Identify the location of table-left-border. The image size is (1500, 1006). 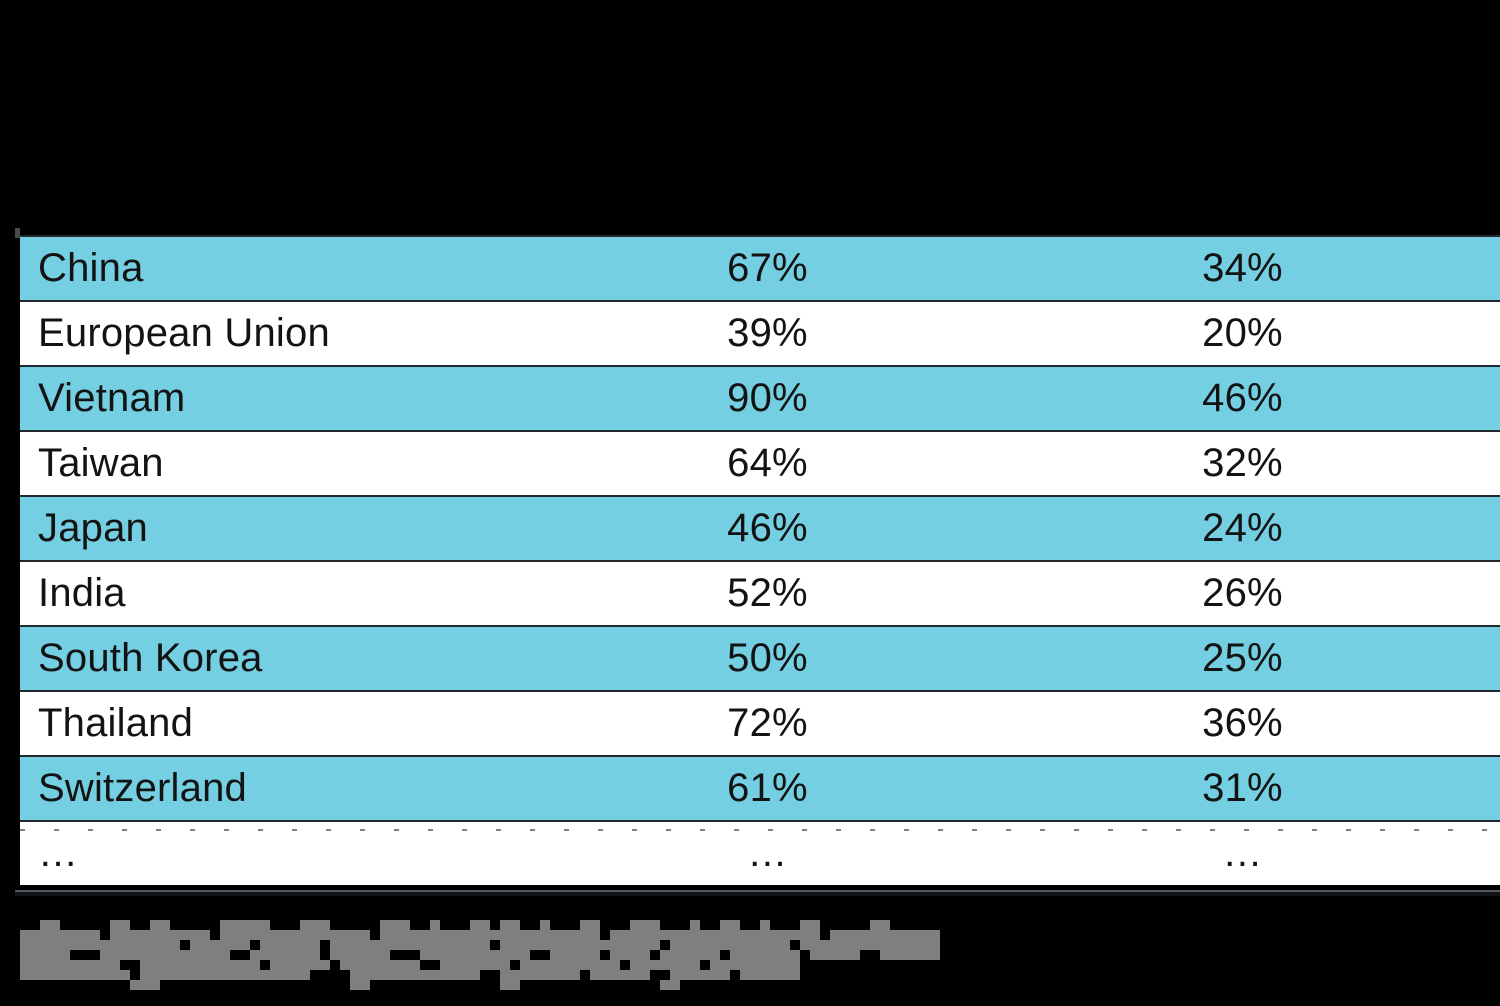
(17, 233).